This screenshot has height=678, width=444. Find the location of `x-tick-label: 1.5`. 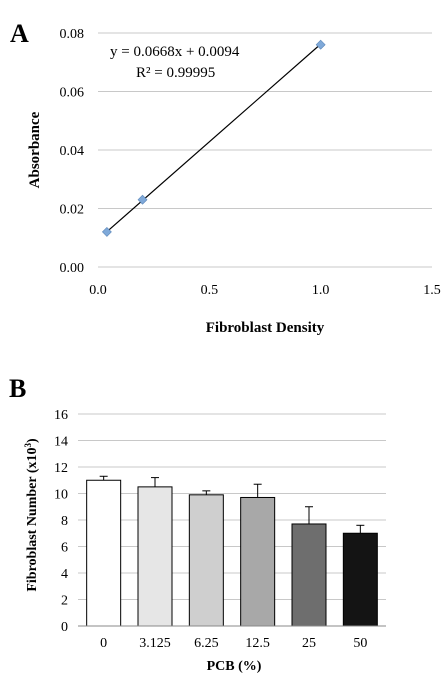

x-tick-label: 1.5 is located at coordinates (432, 290).